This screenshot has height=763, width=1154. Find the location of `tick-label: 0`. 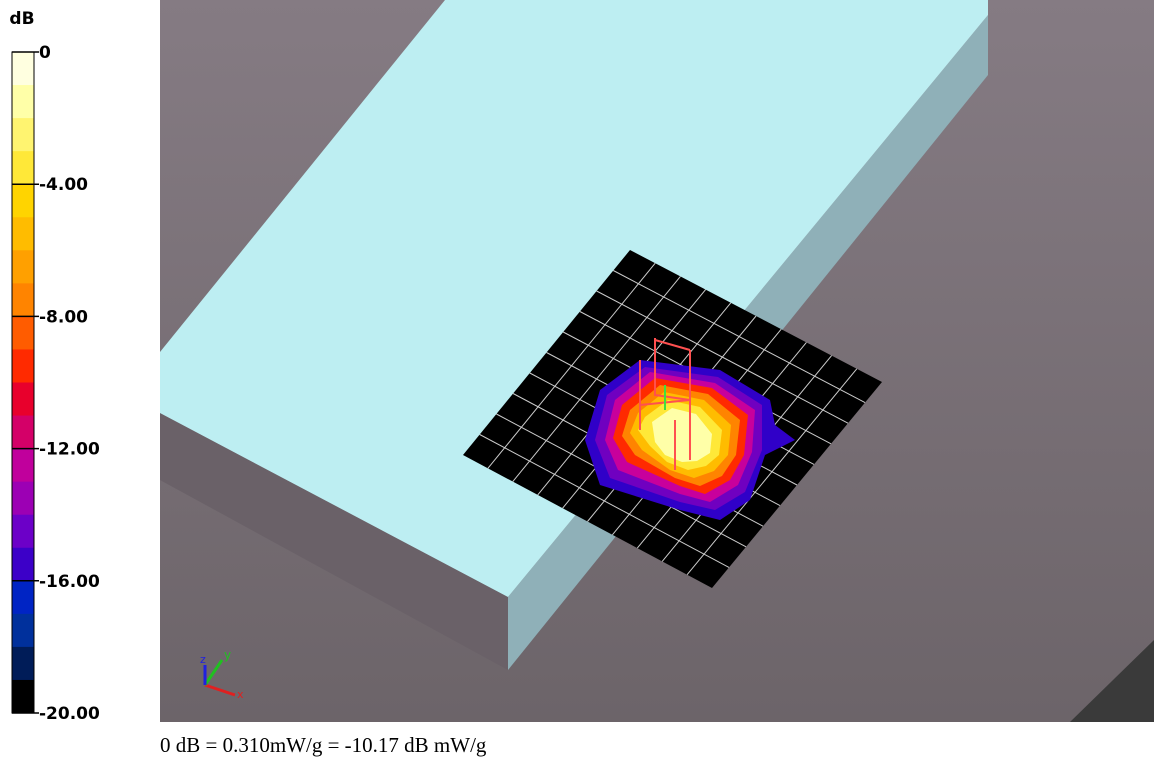

tick-label: 0 is located at coordinates (45, 53).